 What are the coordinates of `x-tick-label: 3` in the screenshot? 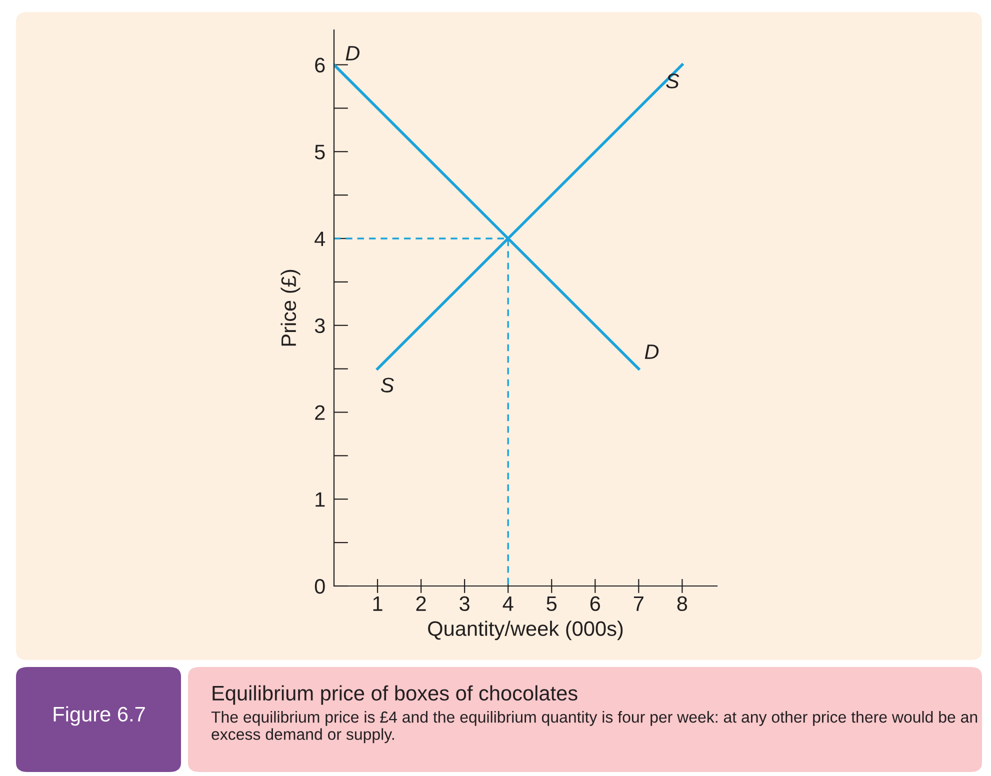 It's located at (465, 604).